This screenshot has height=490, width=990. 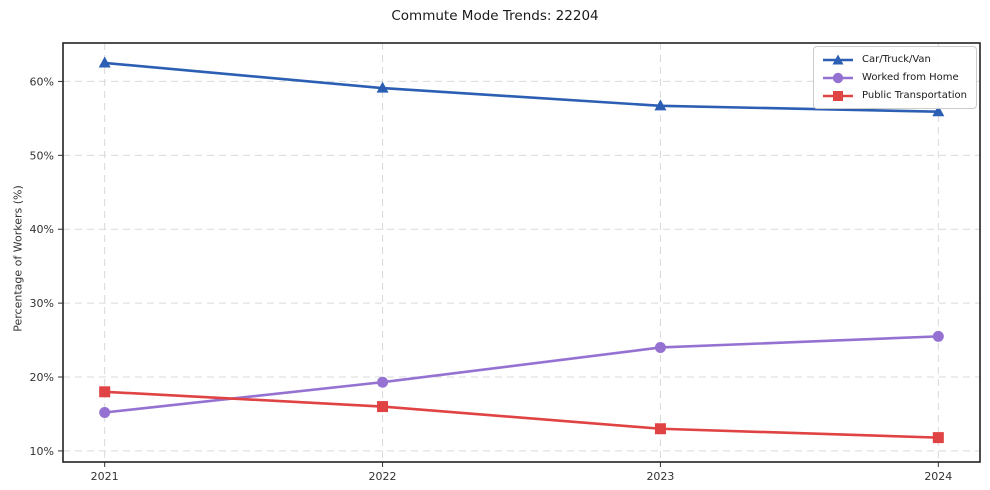 I want to click on y-tick-label: 10%, so click(x=42, y=451).